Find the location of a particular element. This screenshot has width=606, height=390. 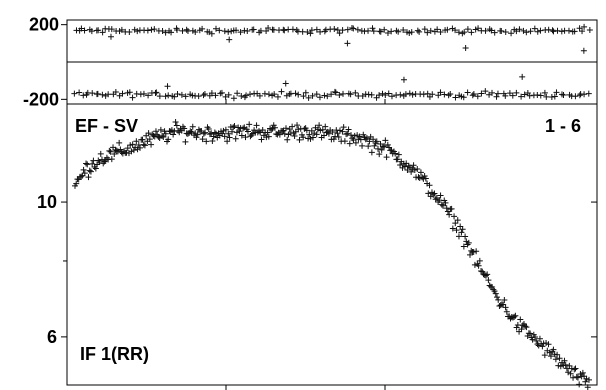

phase-ytick-label: -200 is located at coordinates (41, 99).